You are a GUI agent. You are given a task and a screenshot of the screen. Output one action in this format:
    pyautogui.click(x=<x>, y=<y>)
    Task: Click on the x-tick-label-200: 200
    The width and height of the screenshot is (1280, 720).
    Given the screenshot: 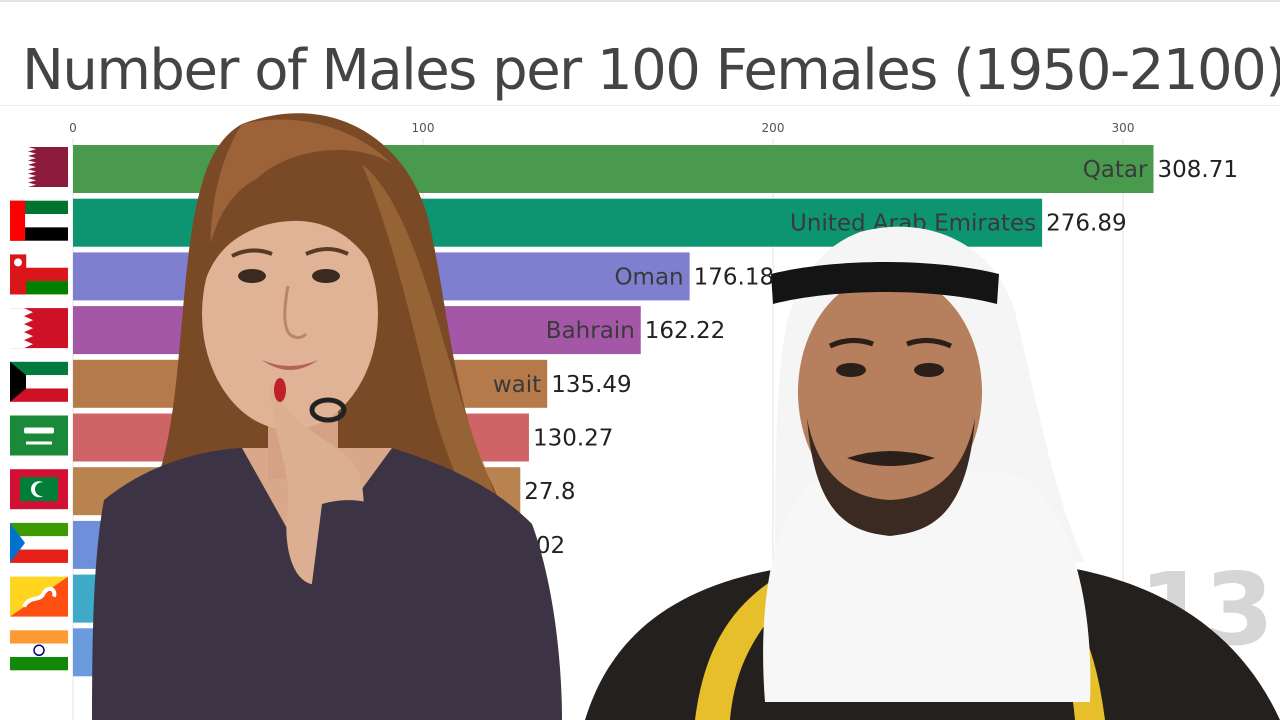 What is the action you would take?
    pyautogui.click(x=773, y=128)
    